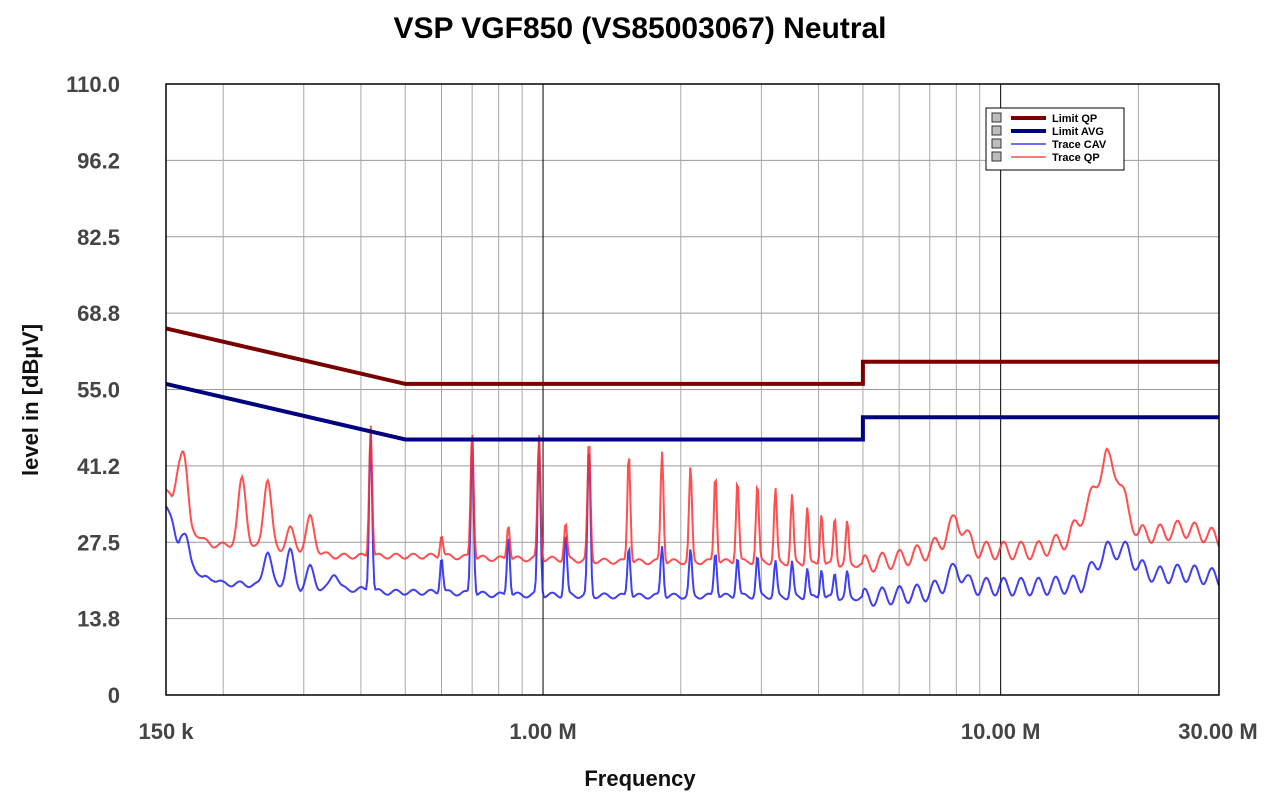 Image resolution: width=1280 pixels, height=800 pixels. I want to click on y-tick-label: 55.0, so click(98, 390).